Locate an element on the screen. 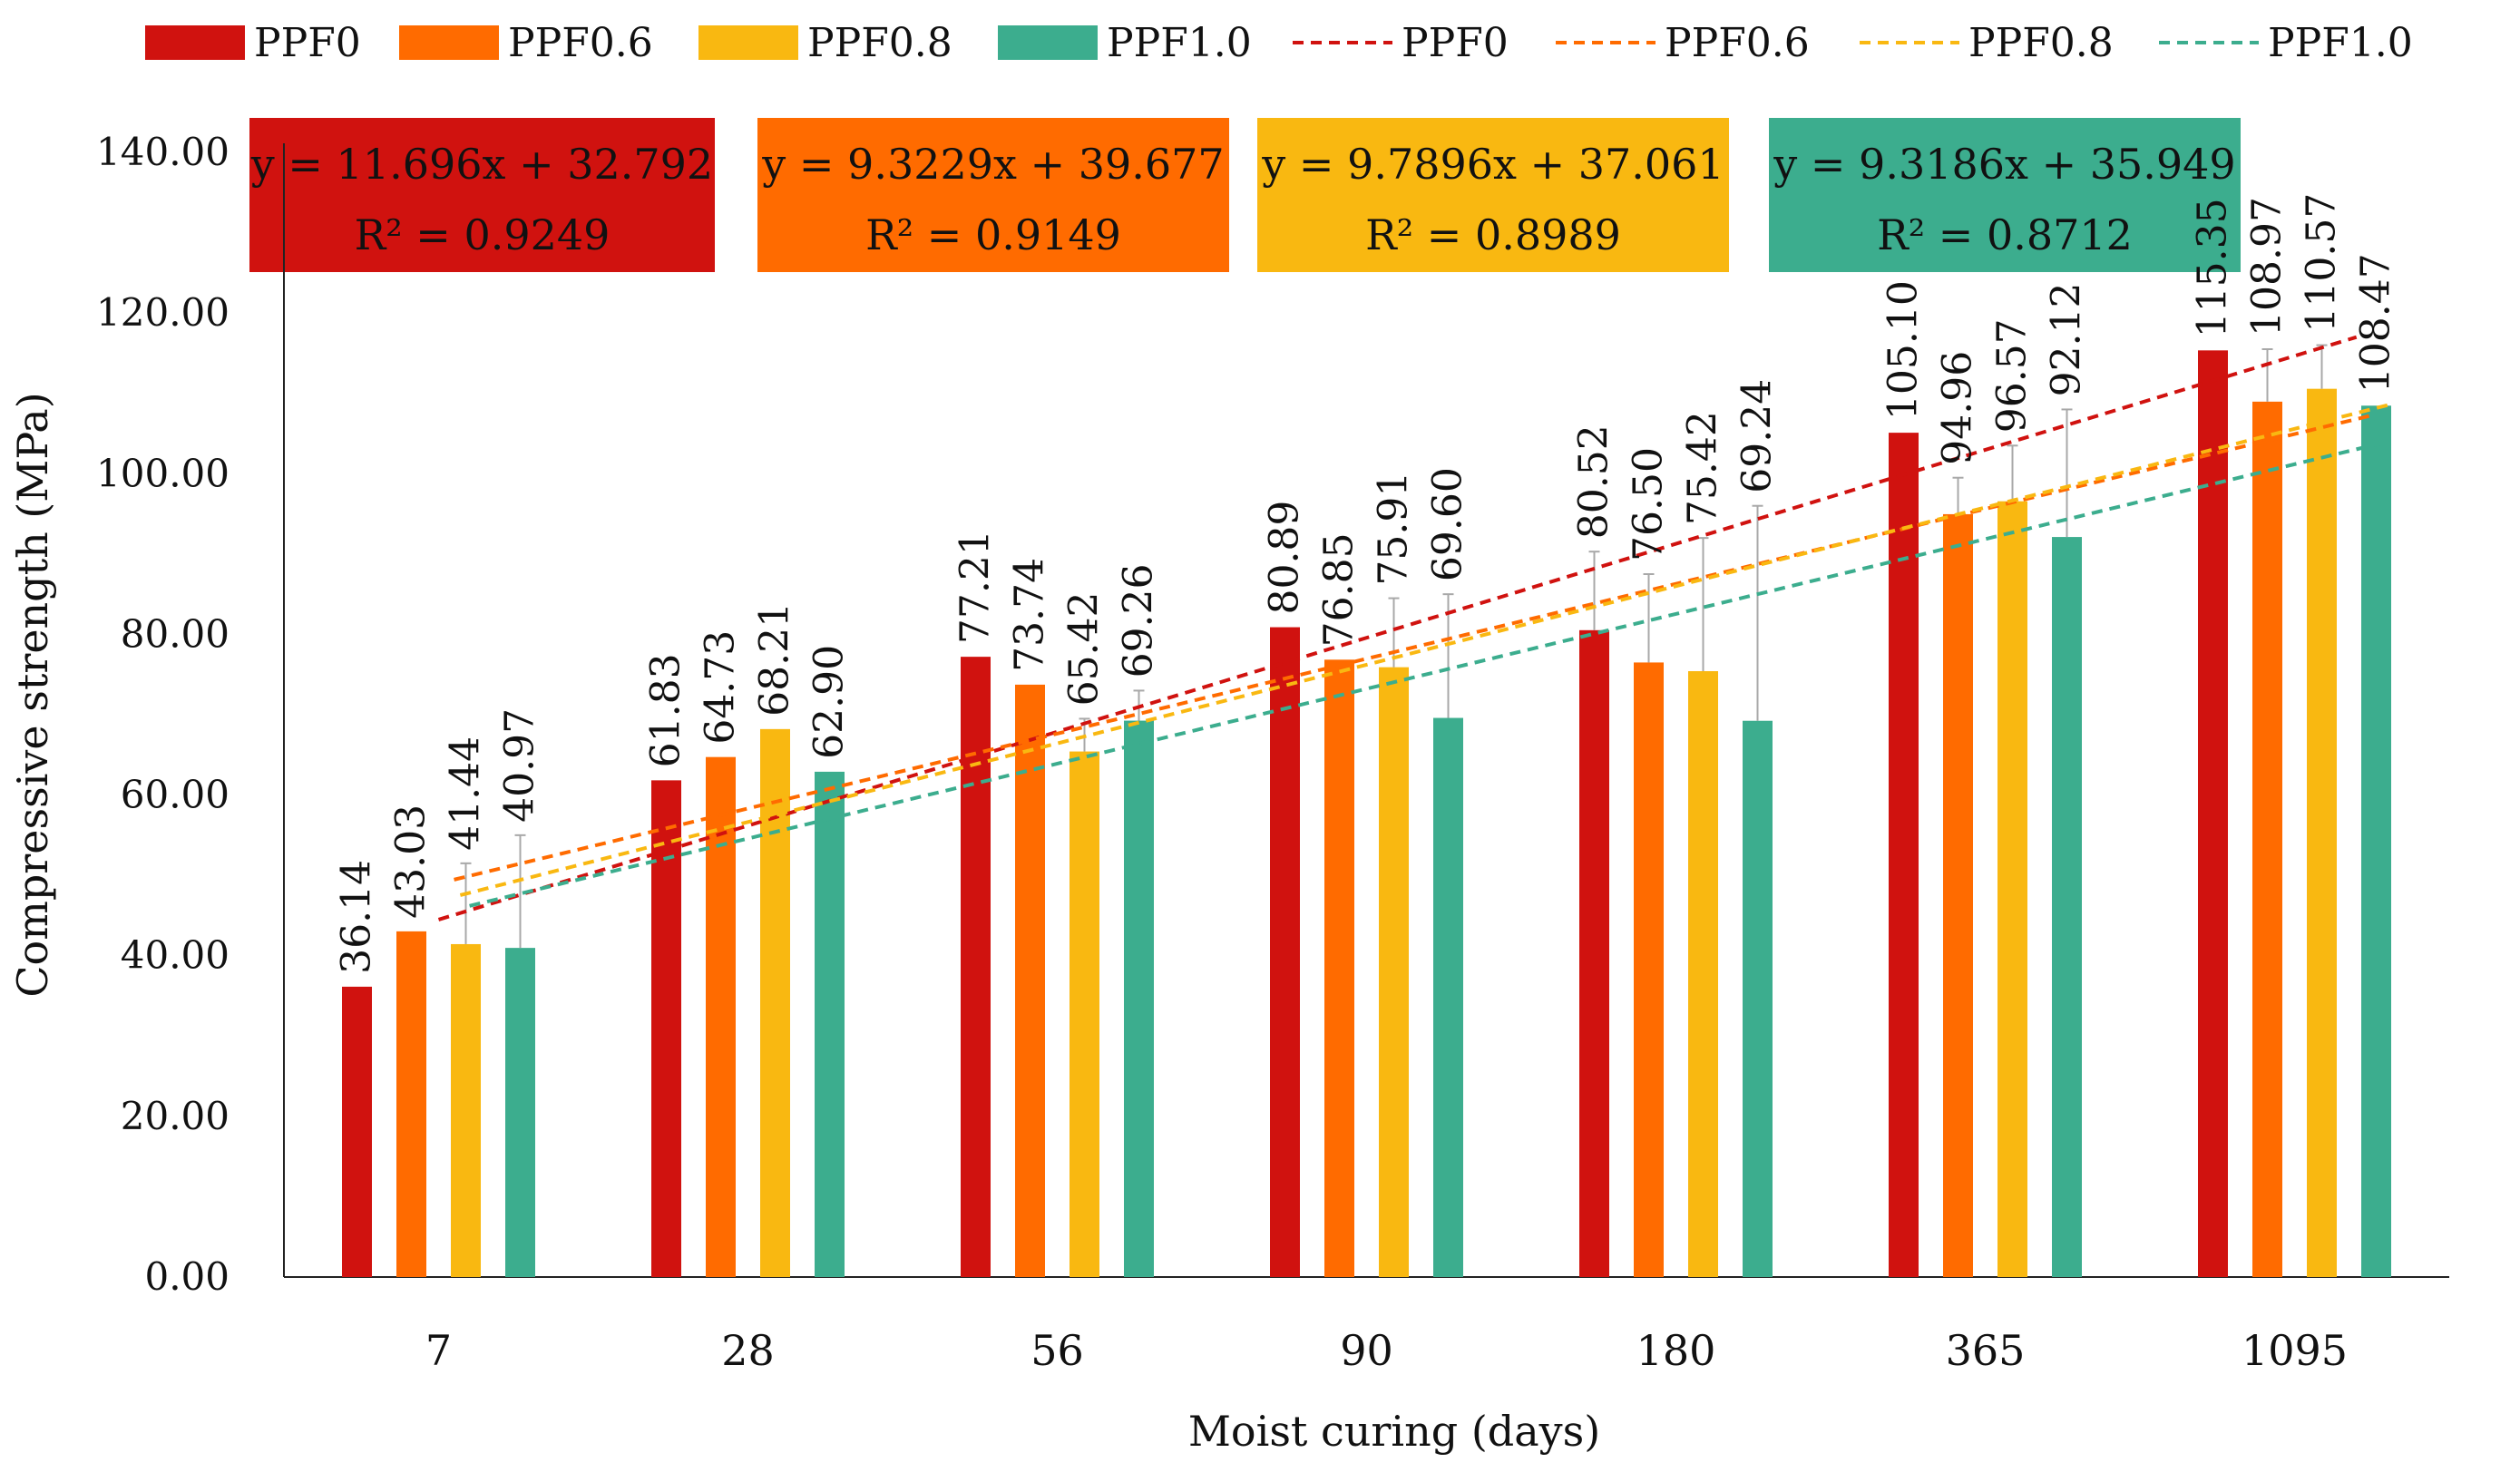 Image resolution: width=2520 pixels, height=1482 pixels. value-label: 75.91 is located at coordinates (1394, 529).